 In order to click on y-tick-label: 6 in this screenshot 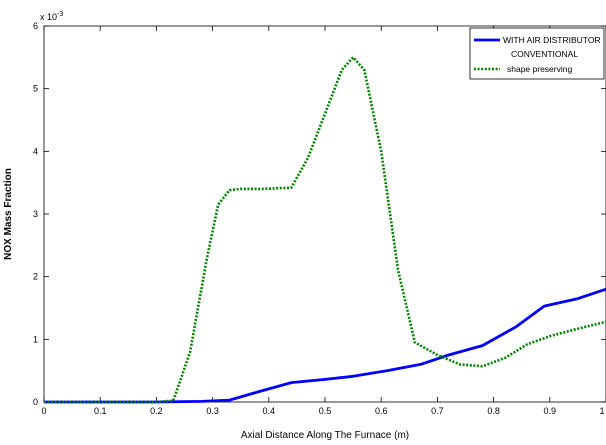, I will do `click(35, 26)`.